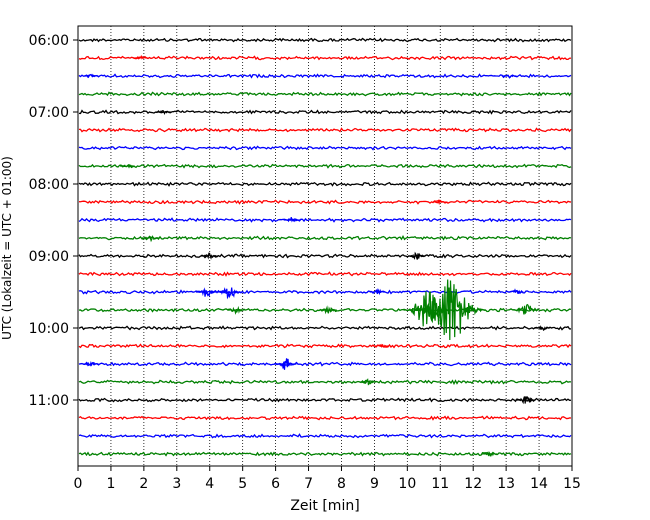  Describe the element at coordinates (275, 484) in the screenshot. I see `x-tick-label: 6` at that location.